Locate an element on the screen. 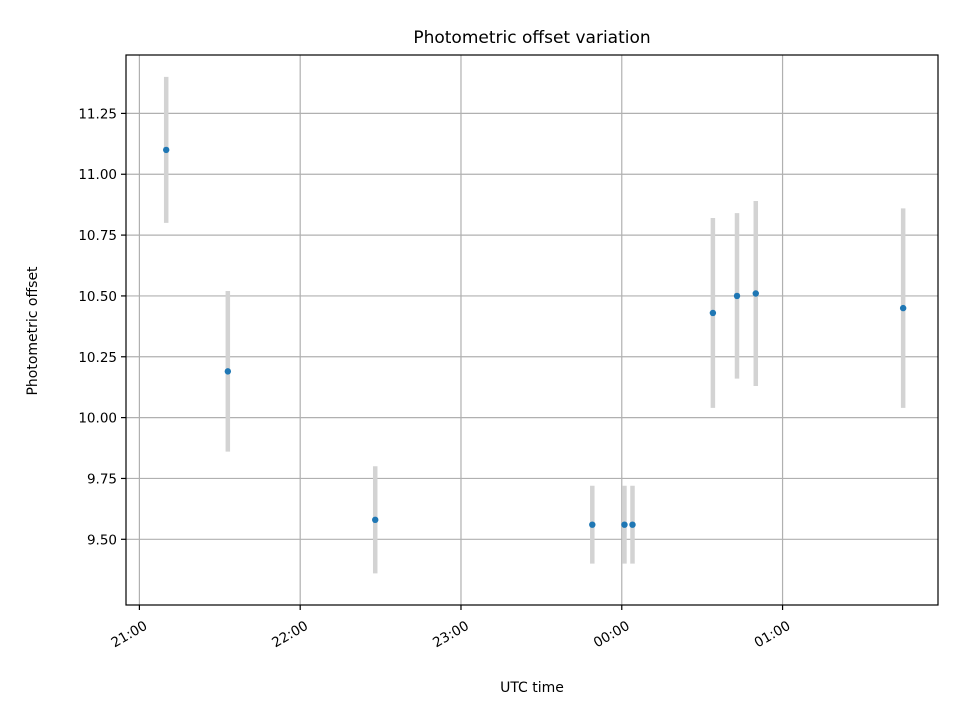 This screenshot has width=960, height=720. y-tick-label: 10.50 is located at coordinates (97, 297).